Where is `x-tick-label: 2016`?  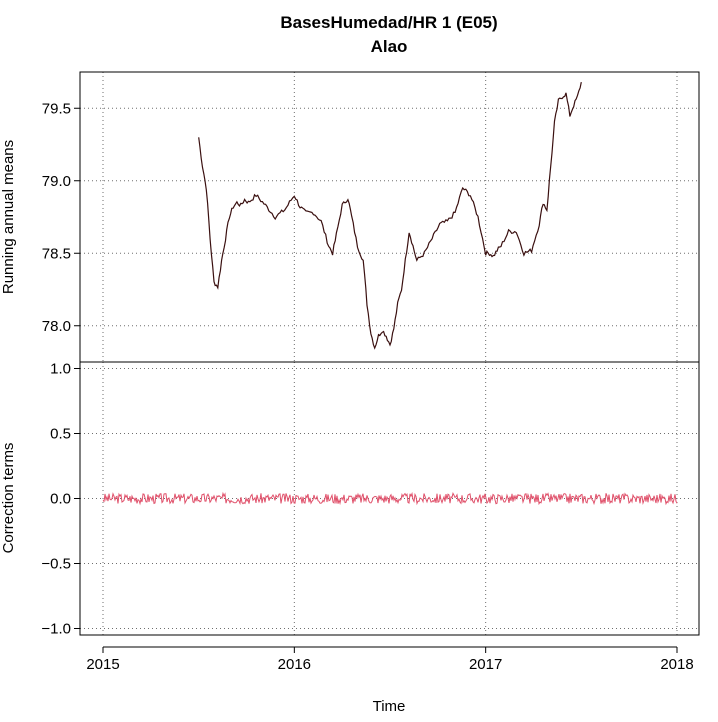
x-tick-label: 2016 is located at coordinates (294, 664).